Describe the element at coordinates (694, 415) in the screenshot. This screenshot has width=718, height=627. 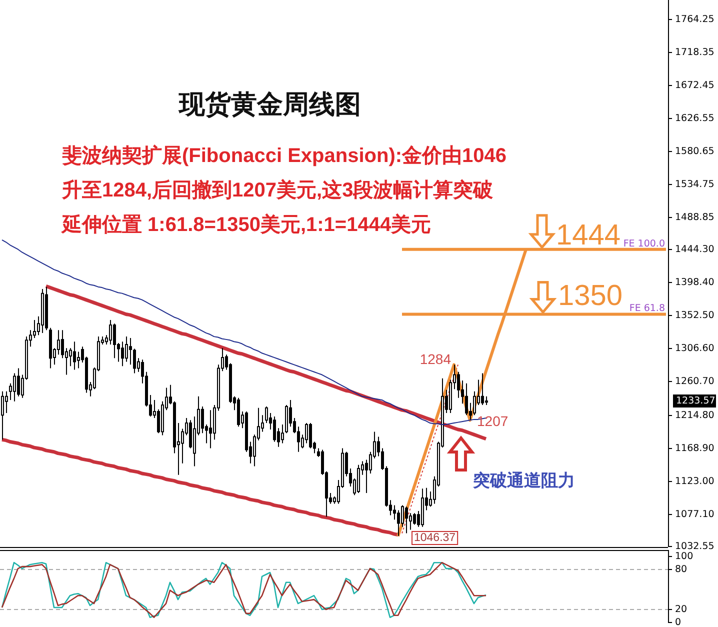
I see `y-tick-label: 1214.80` at that location.